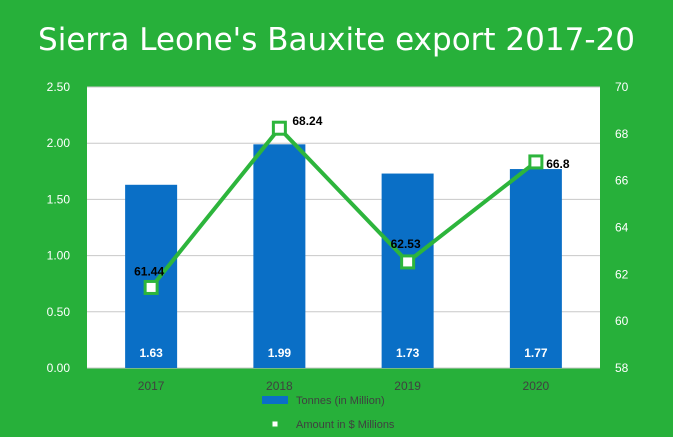 The height and width of the screenshot is (437, 673). I want to click on bar-data-label: 1.63, so click(151, 353).